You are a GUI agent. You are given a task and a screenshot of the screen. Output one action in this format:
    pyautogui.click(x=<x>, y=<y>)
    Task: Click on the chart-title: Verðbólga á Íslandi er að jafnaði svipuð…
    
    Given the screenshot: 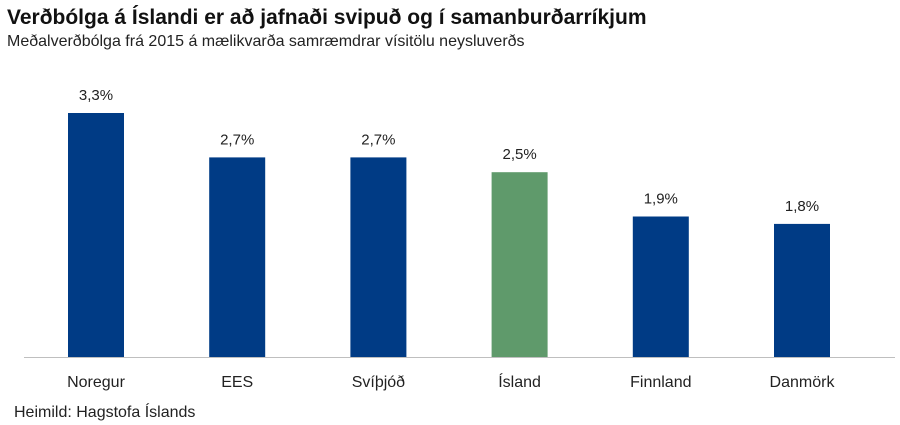 What is the action you would take?
    pyautogui.click(x=327, y=17)
    